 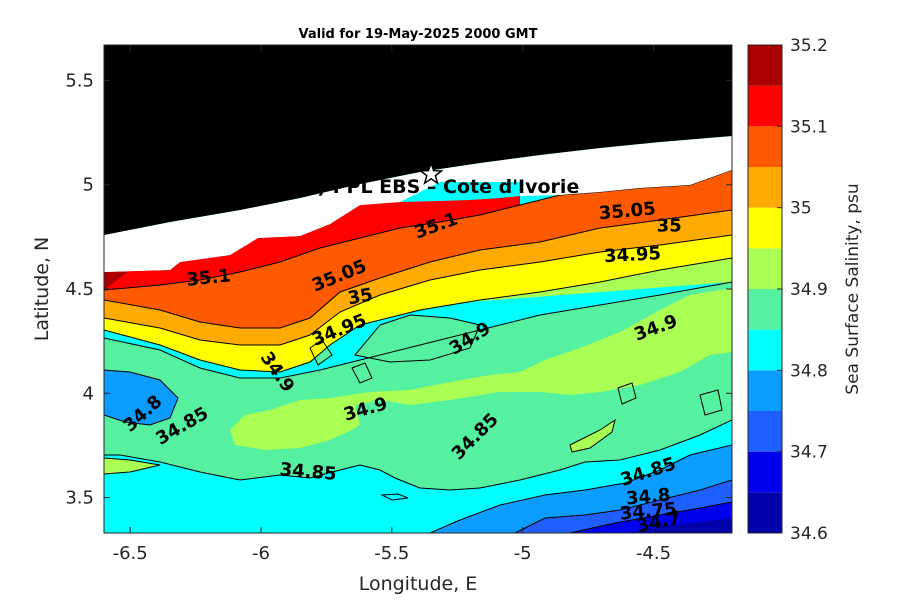 What do you see at coordinates (801, 209) in the screenshot?
I see `colorbar-tick-label: 35` at bounding box center [801, 209].